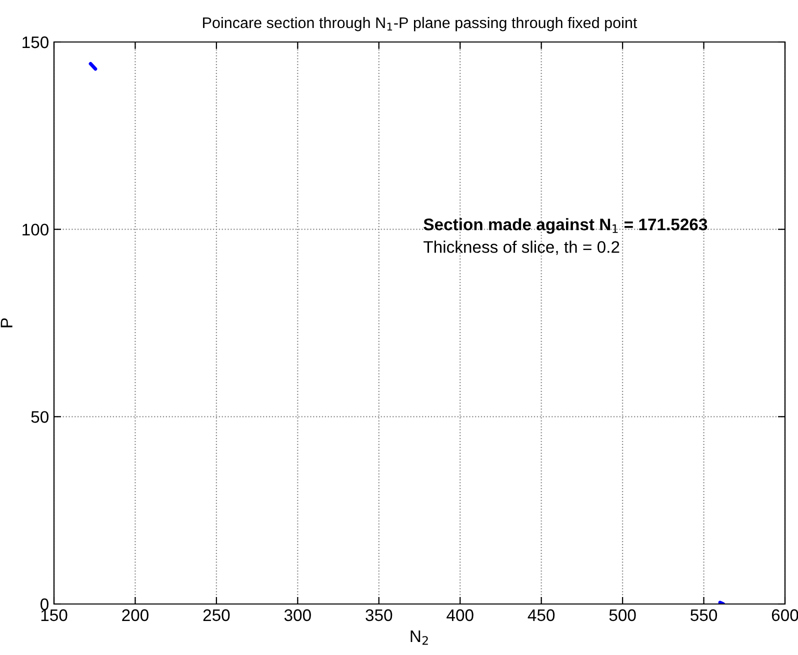 The width and height of the screenshot is (798, 655). What do you see at coordinates (419, 637) in the screenshot?
I see `x-axis-title: N$_{2}$` at bounding box center [419, 637].